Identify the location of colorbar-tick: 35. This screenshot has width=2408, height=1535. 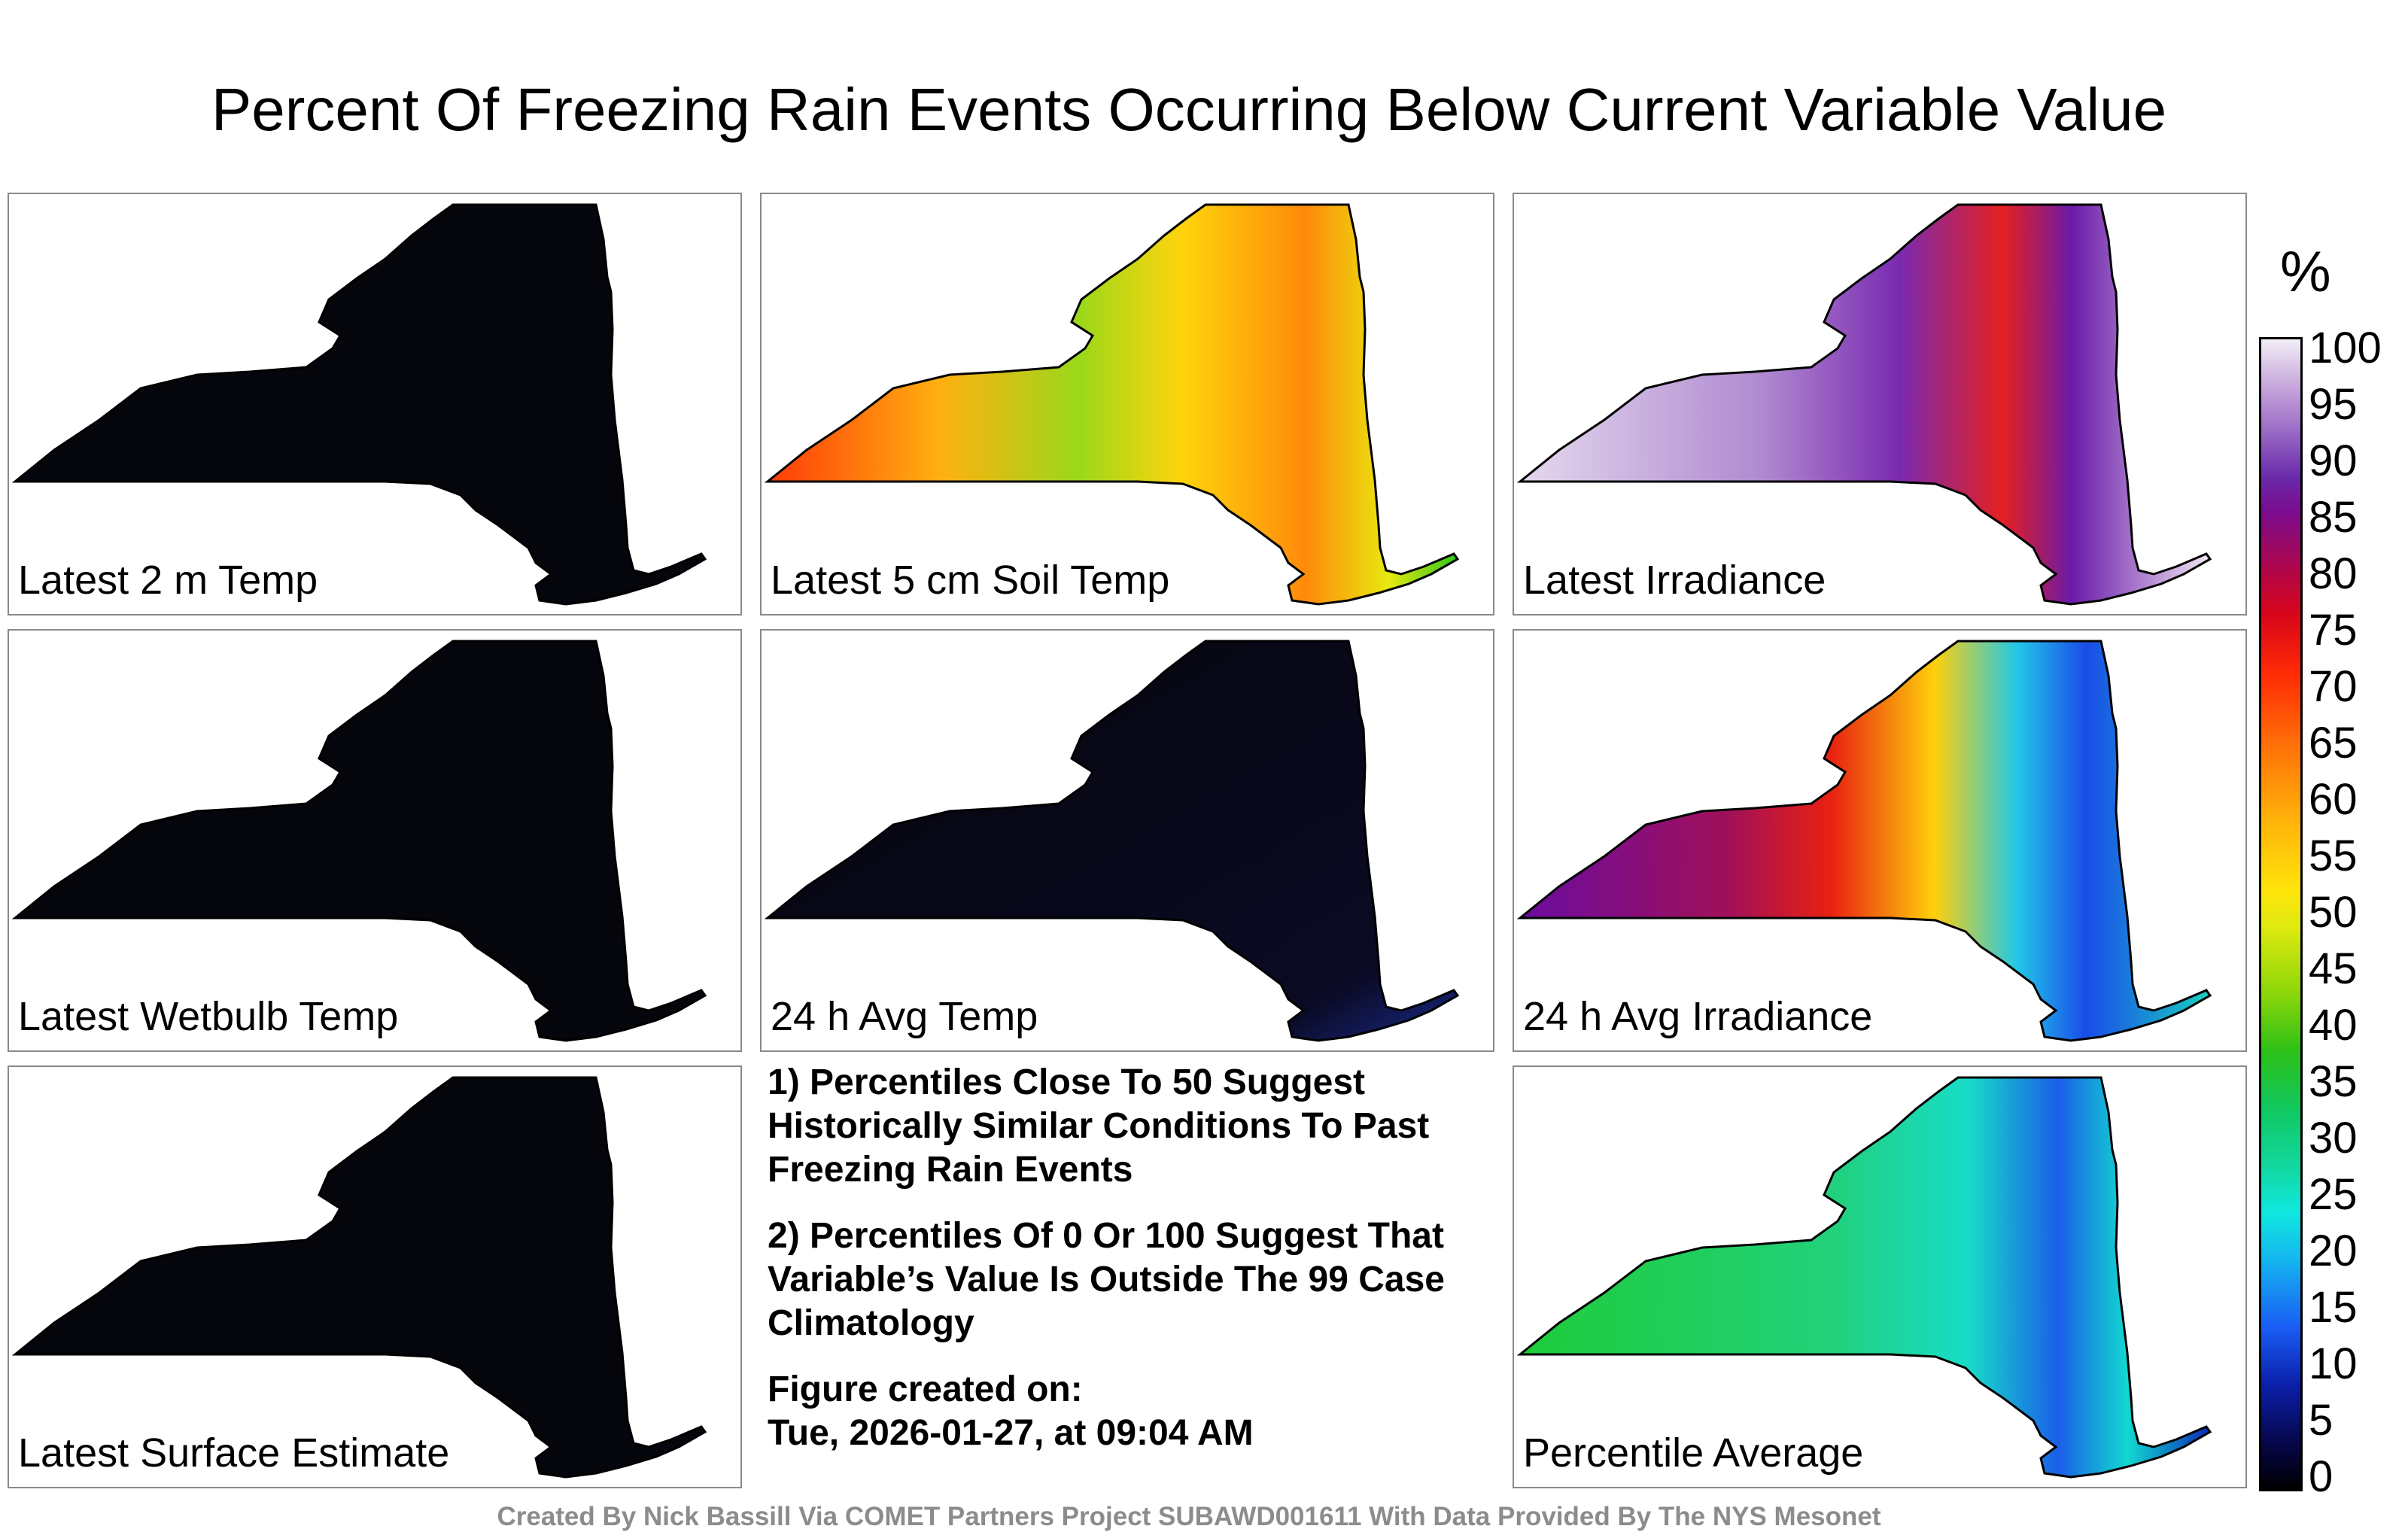
(2333, 1081).